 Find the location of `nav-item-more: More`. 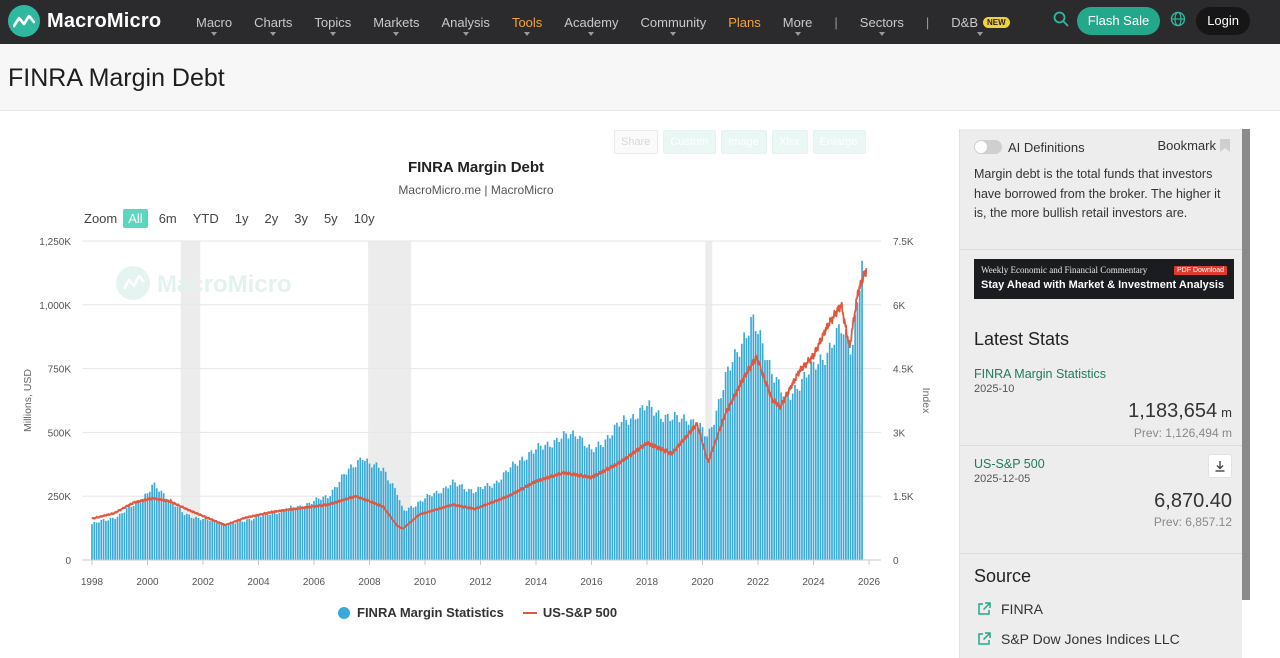

nav-item-more: More is located at coordinates (797, 22).